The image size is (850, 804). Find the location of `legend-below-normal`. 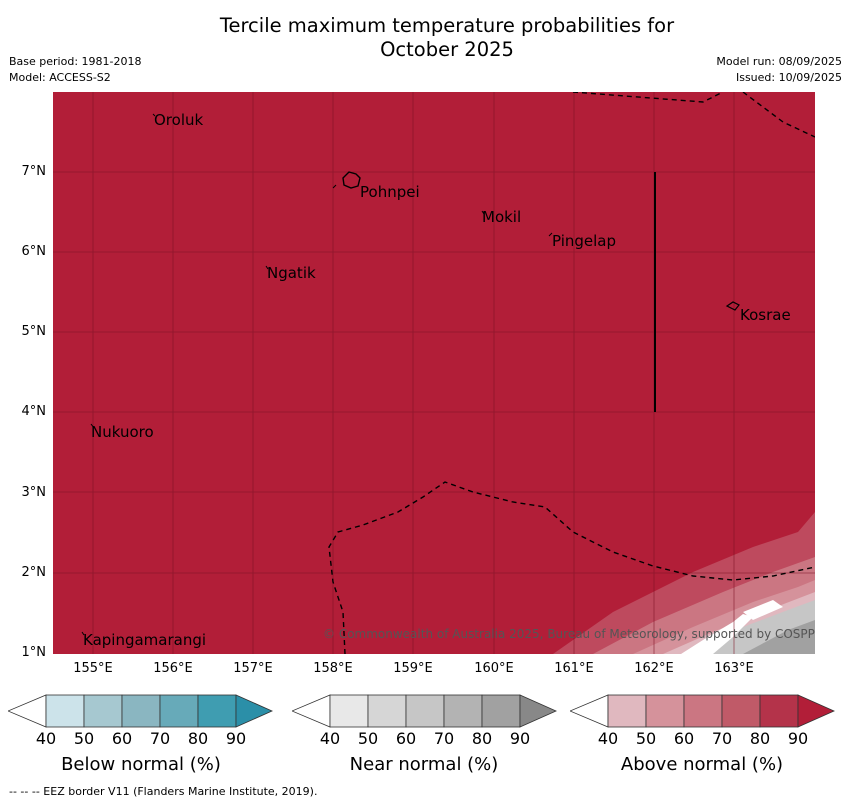

legend-below-normal is located at coordinates (140, 711).